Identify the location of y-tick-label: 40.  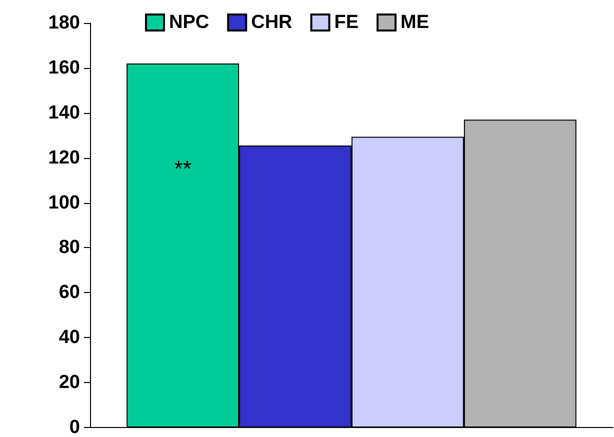
(69, 337).